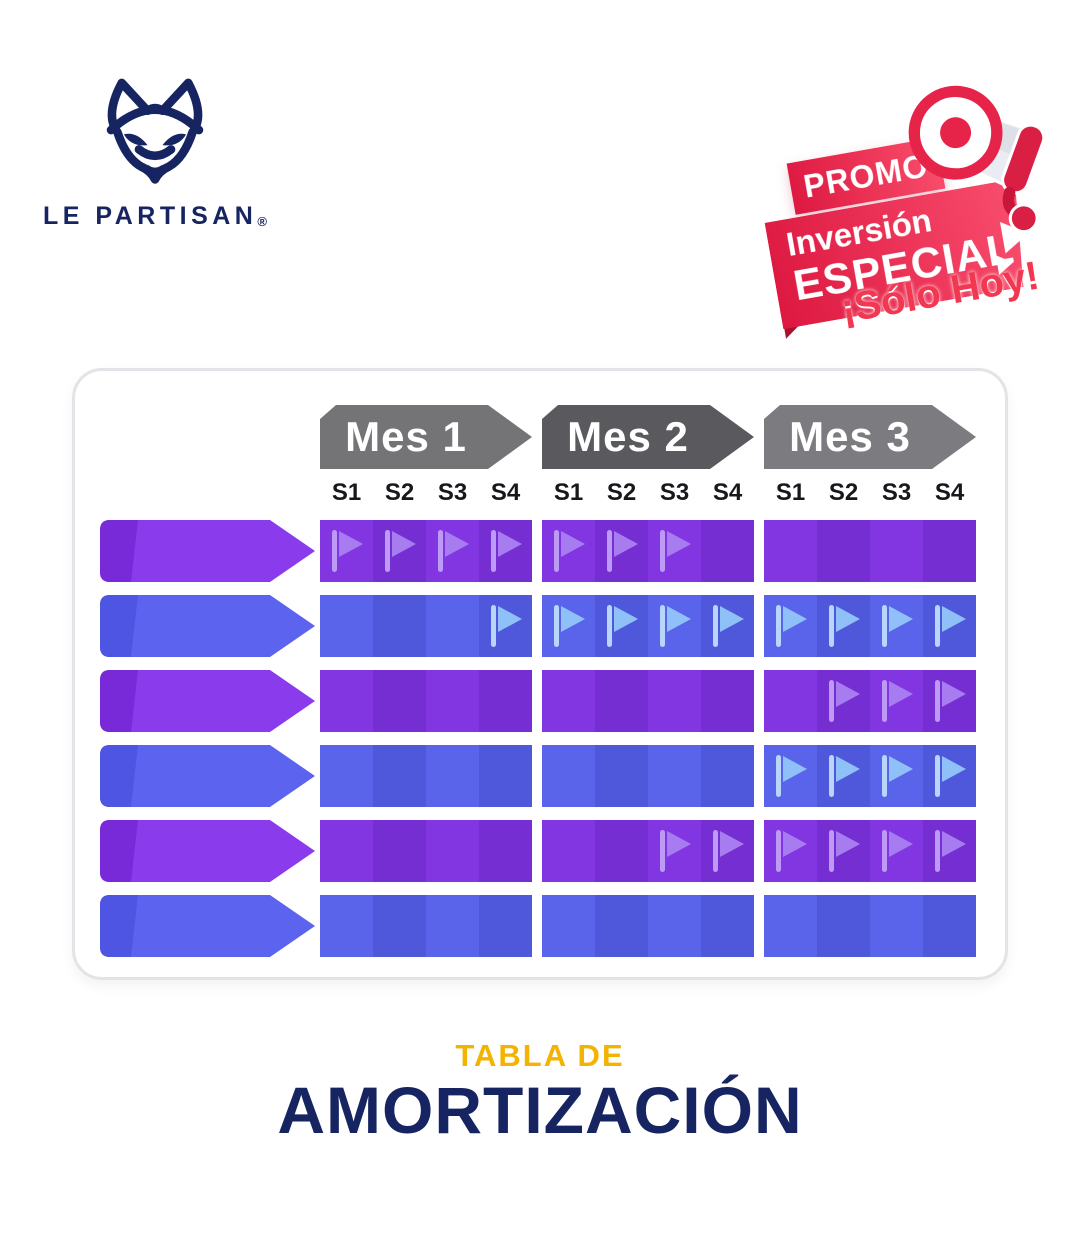 Image resolution: width=1080 pixels, height=1245 pixels. I want to click on footer-title: AMORTIZACIÓN, so click(540, 1110).